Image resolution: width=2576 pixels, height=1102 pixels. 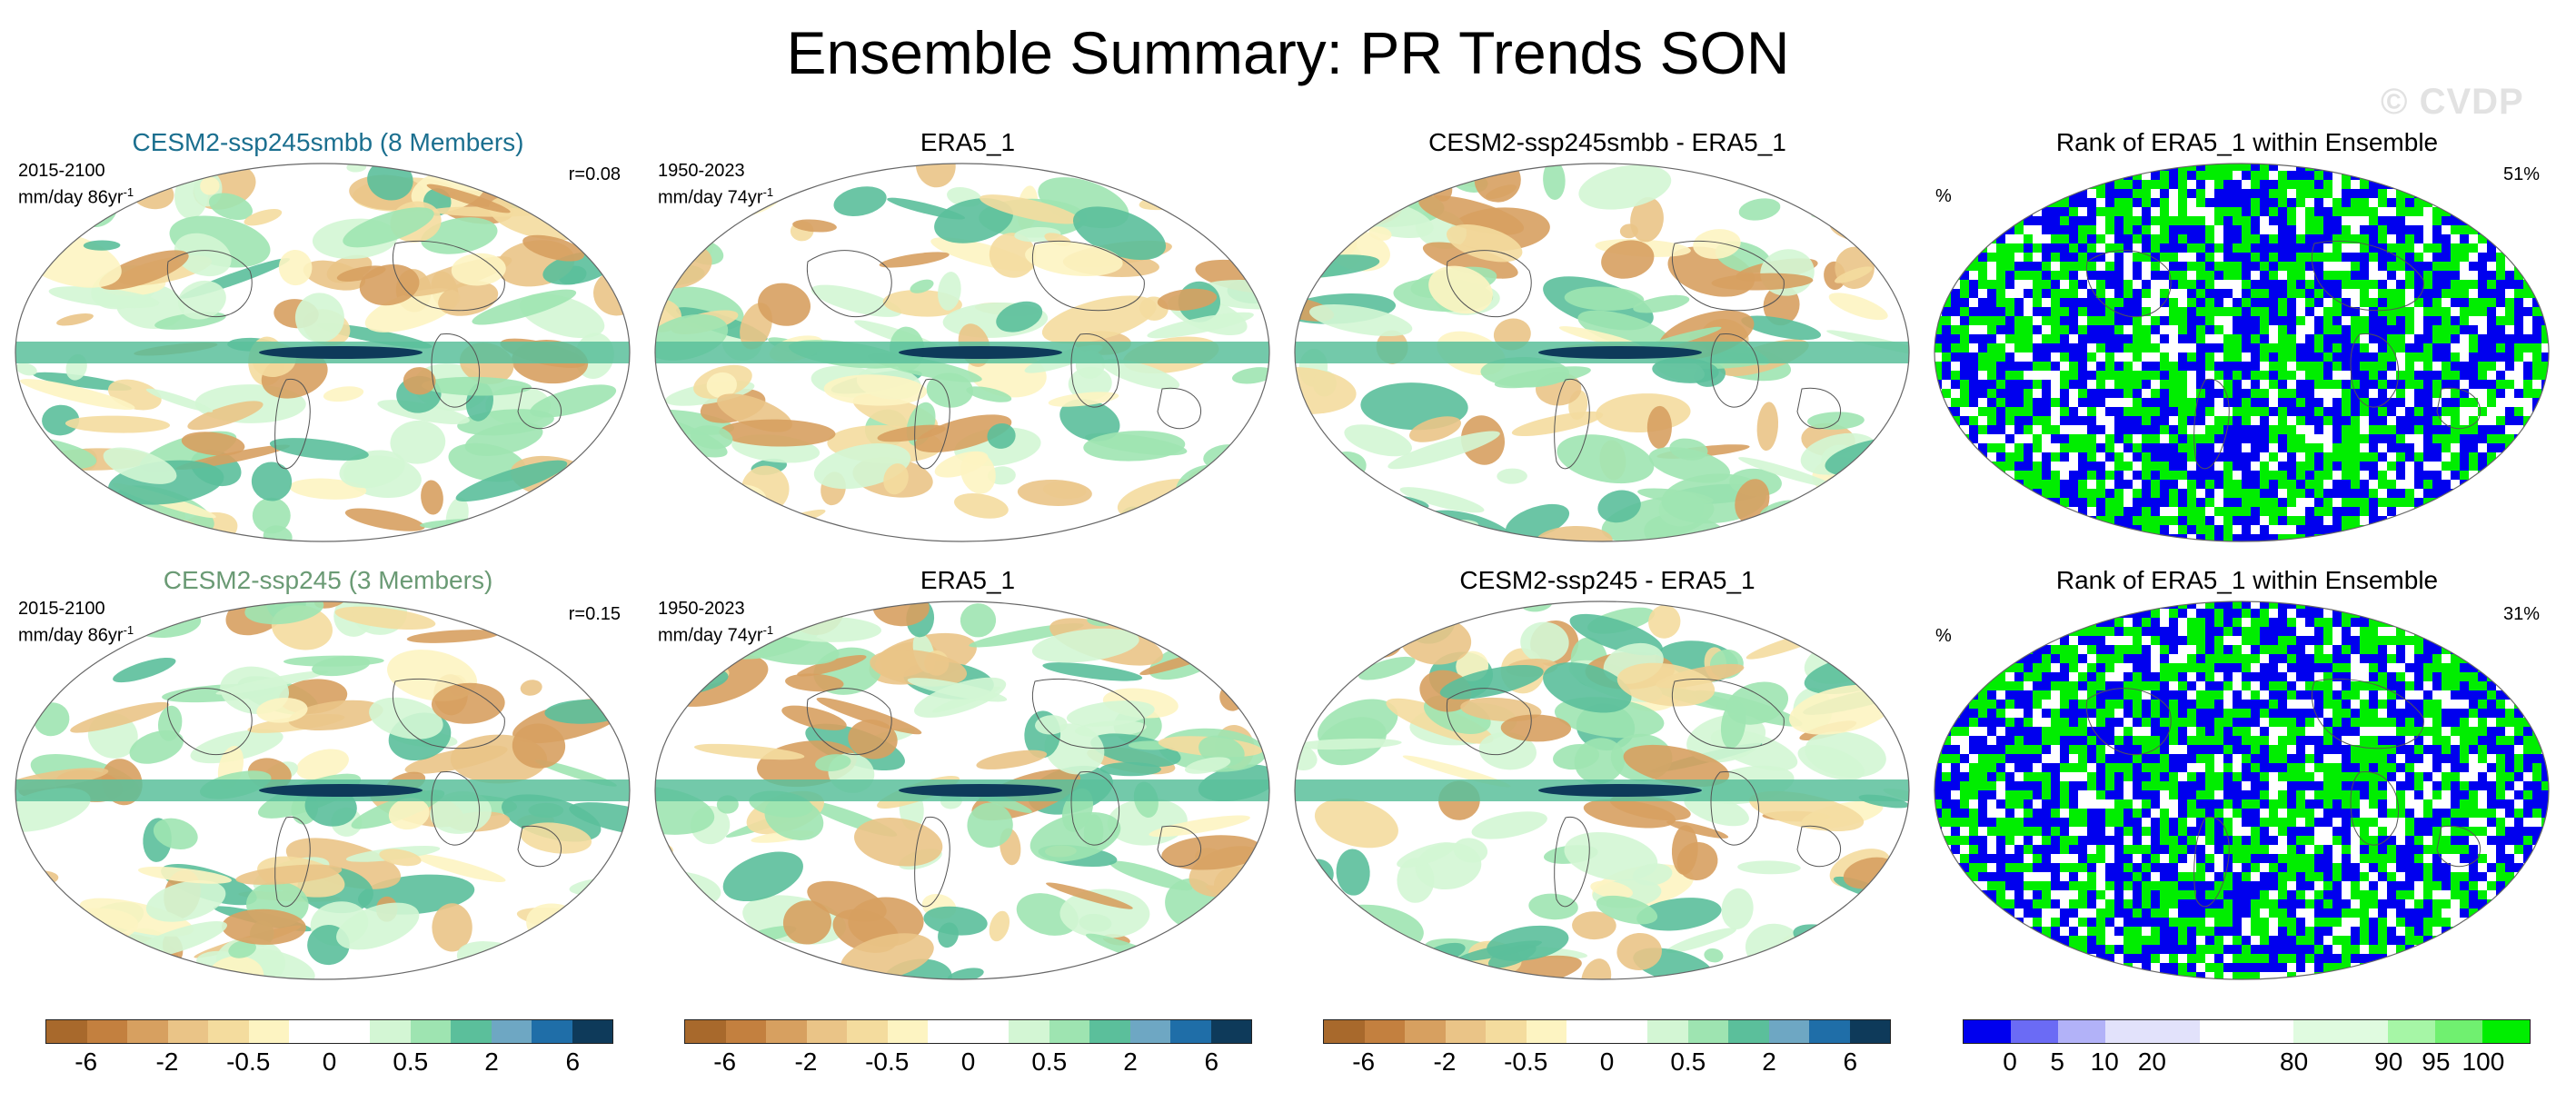 What do you see at coordinates (981, 790) in the screenshot?
I see `equatorial-core` at bounding box center [981, 790].